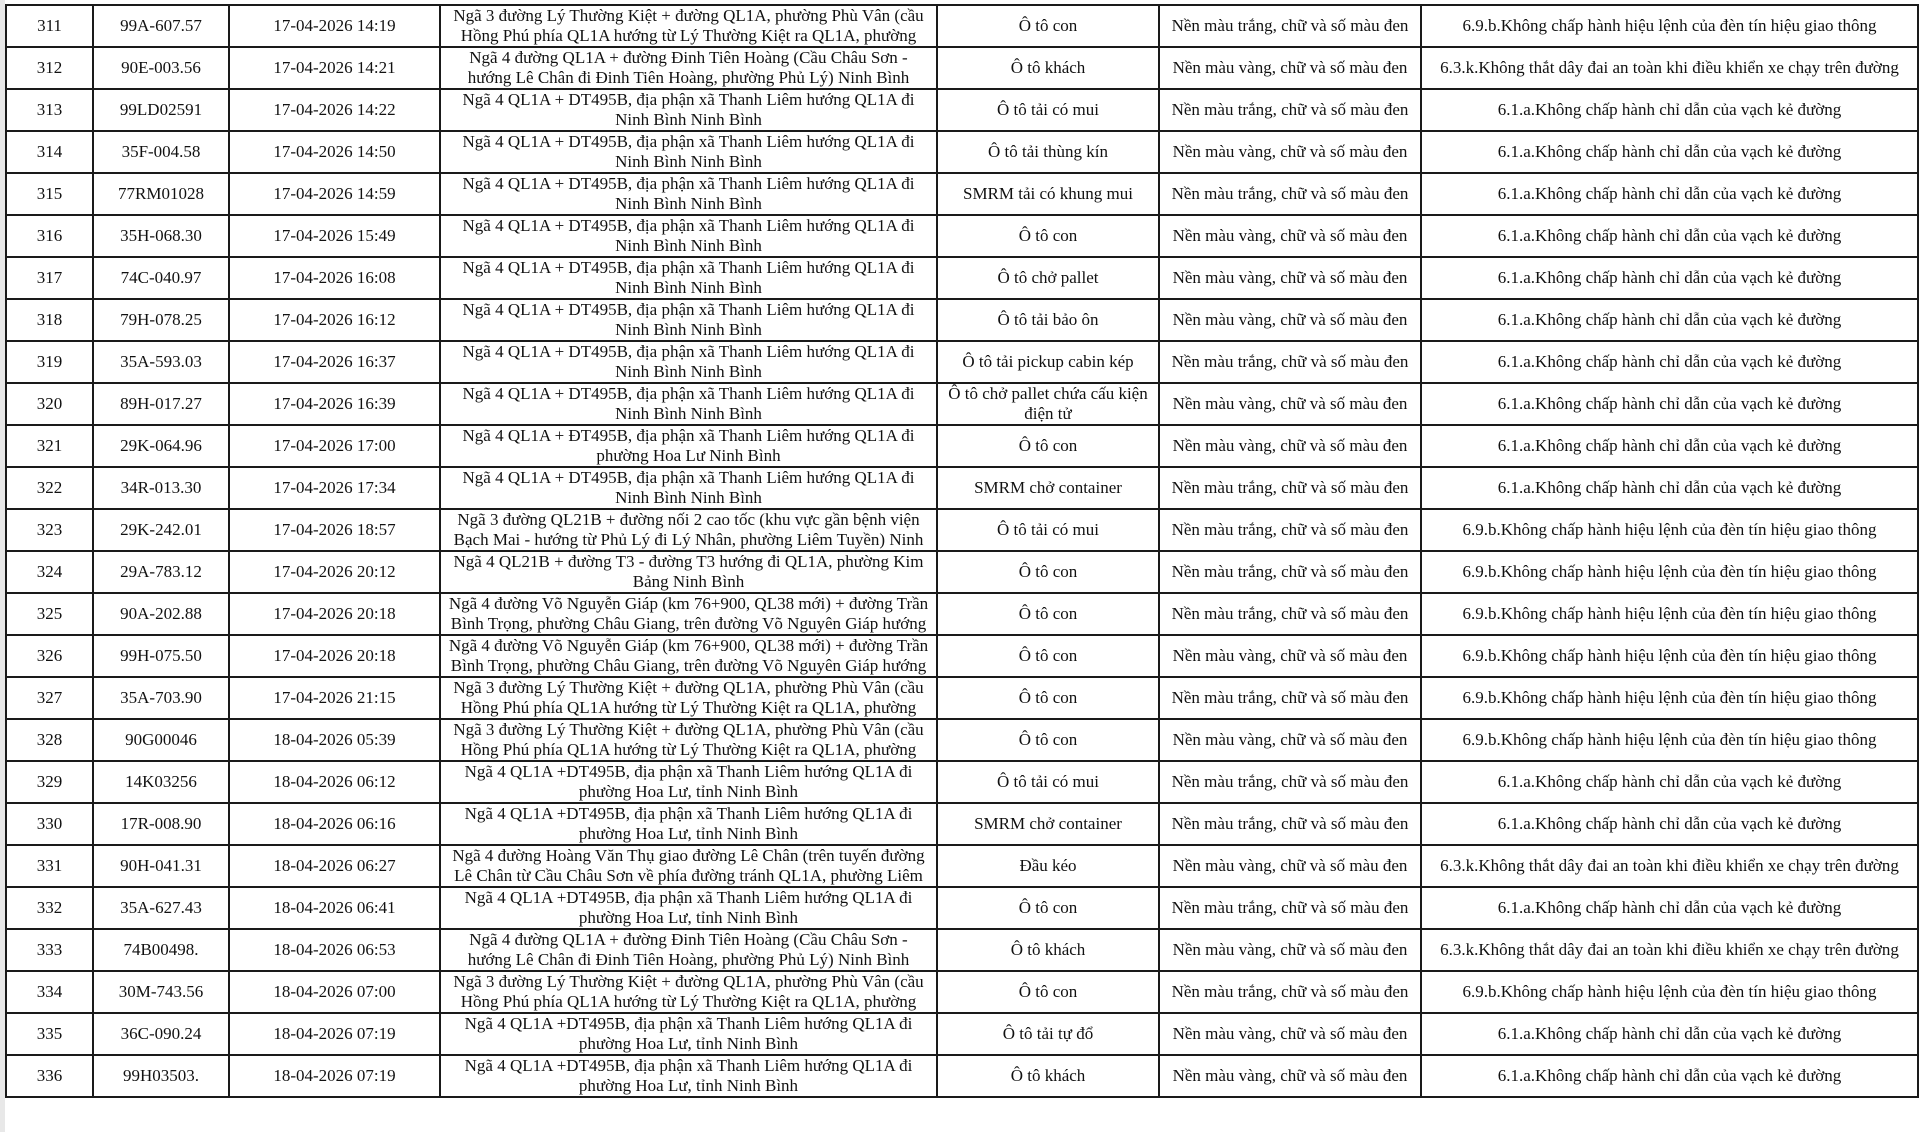  I want to click on license-plate-cell: 14K03256, so click(161, 782).